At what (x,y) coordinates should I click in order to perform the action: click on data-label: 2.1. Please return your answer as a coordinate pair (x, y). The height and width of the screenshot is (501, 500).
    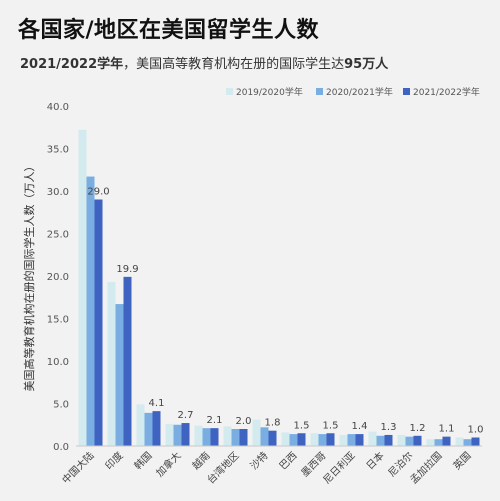
    Looking at the image, I should click on (215, 420).